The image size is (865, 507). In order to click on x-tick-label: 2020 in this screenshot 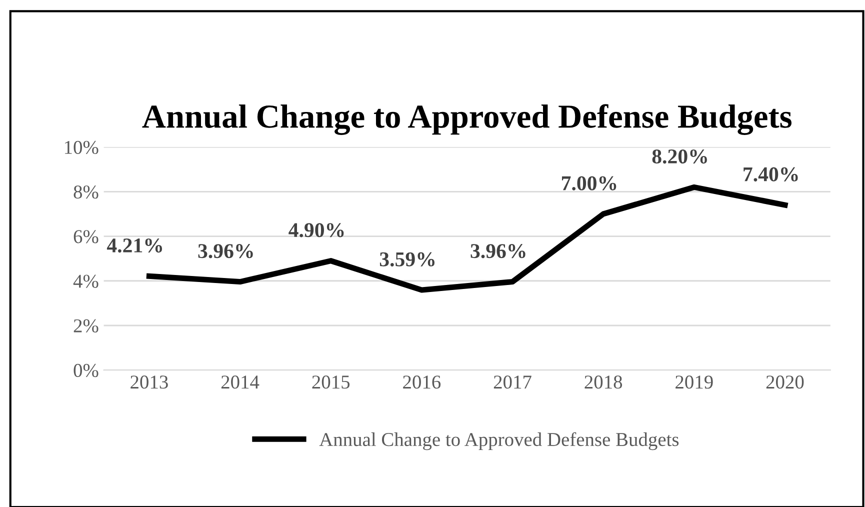, I will do `click(785, 382)`.